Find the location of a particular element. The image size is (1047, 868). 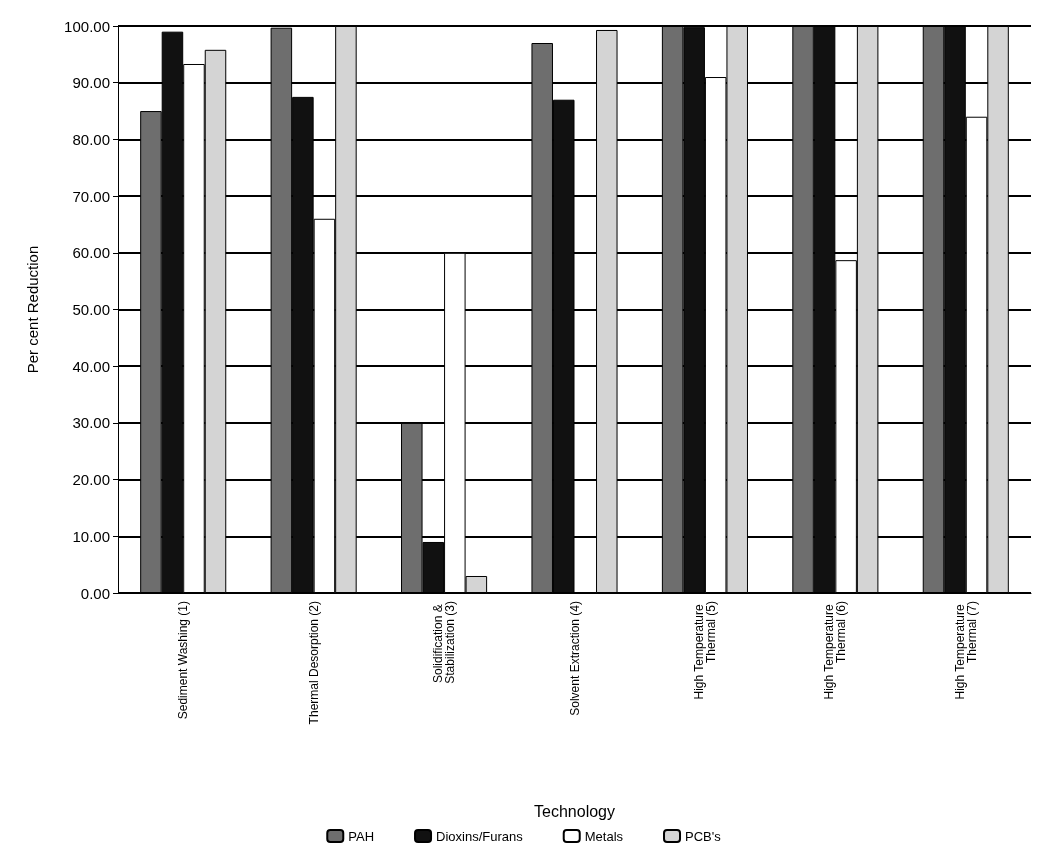

x-tick-label: Sediment Washing (1) is located at coordinates (183, 660).